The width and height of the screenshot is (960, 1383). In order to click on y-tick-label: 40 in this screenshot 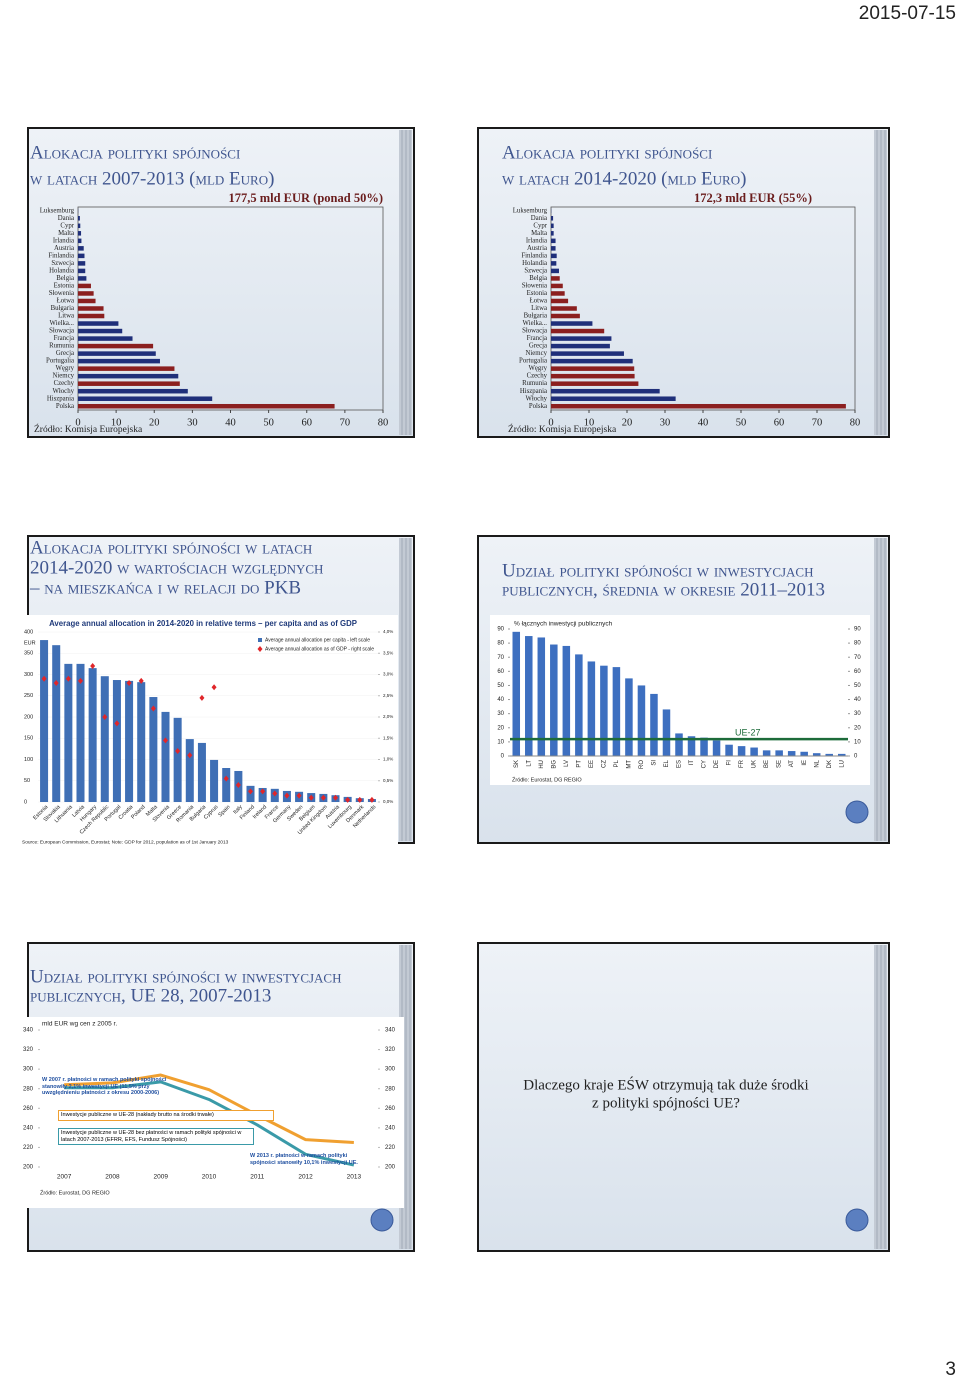, I will do `click(500, 700)`.